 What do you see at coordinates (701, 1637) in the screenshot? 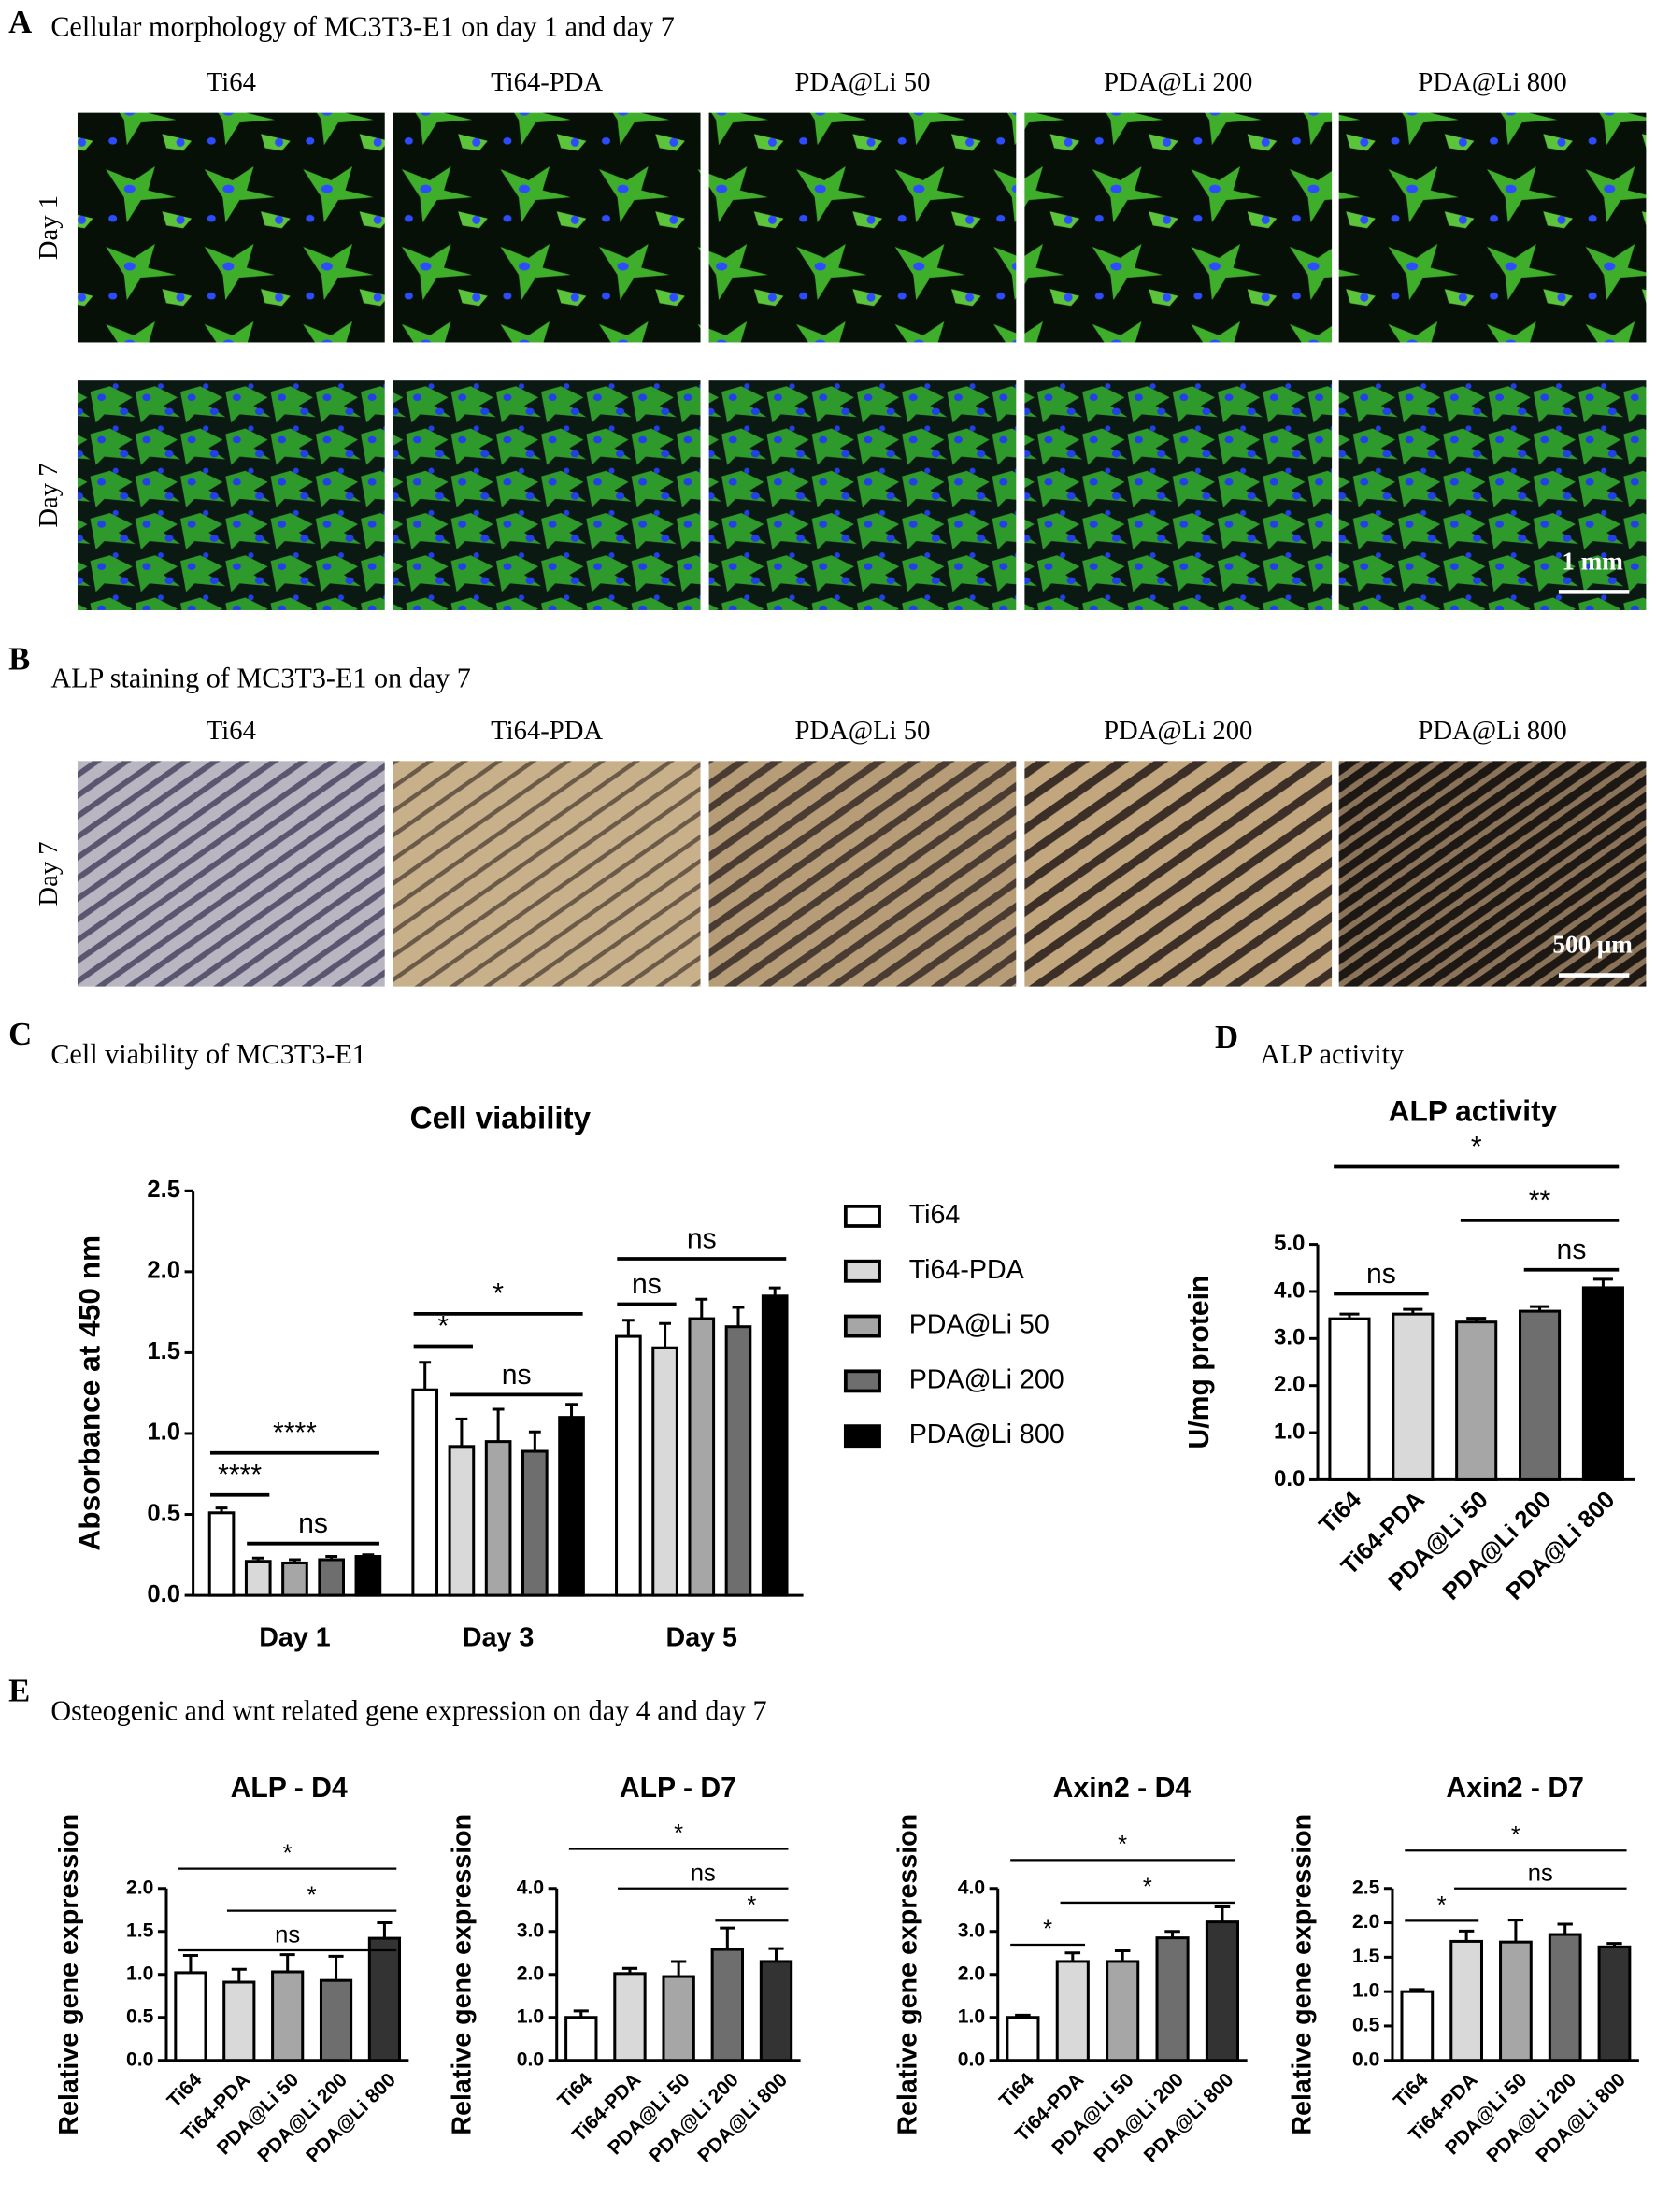
I see `x-tick-label: Day 5` at bounding box center [701, 1637].